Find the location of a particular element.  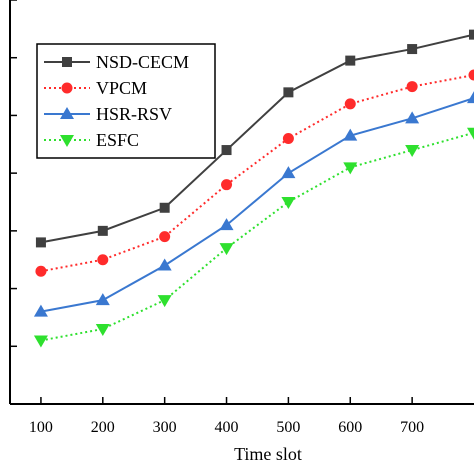

legend-marker-vpcm is located at coordinates (67, 88).